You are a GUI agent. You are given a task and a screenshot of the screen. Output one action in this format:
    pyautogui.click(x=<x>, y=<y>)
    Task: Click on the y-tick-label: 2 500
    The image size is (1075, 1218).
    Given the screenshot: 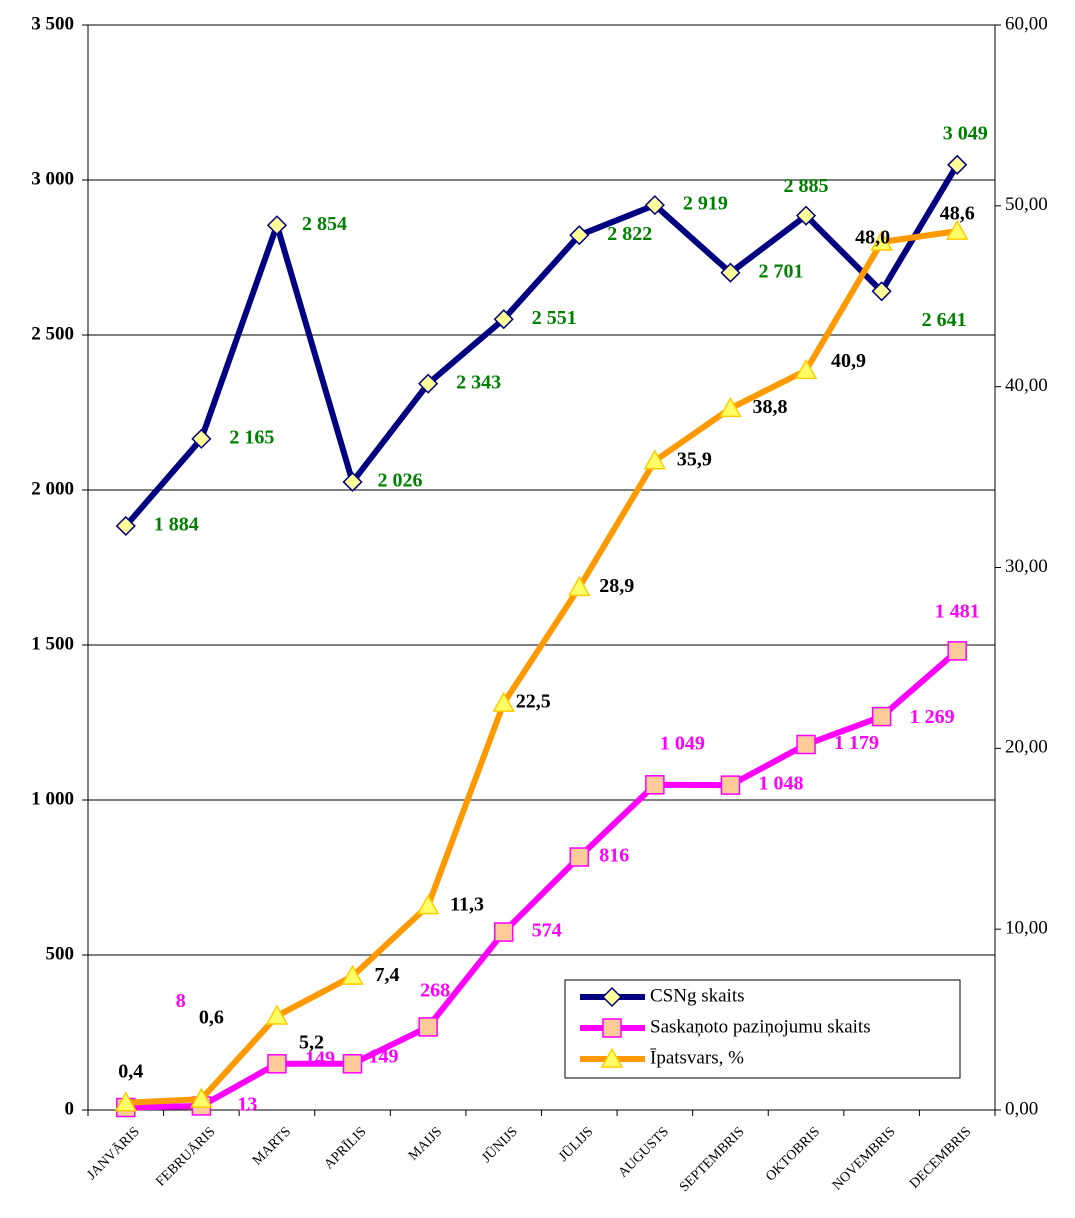 What is the action you would take?
    pyautogui.click(x=52, y=333)
    